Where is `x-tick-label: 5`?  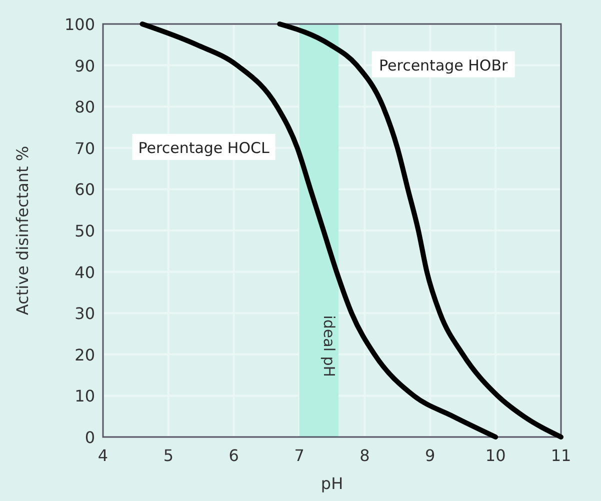
x-tick-label: 5 is located at coordinates (168, 455).